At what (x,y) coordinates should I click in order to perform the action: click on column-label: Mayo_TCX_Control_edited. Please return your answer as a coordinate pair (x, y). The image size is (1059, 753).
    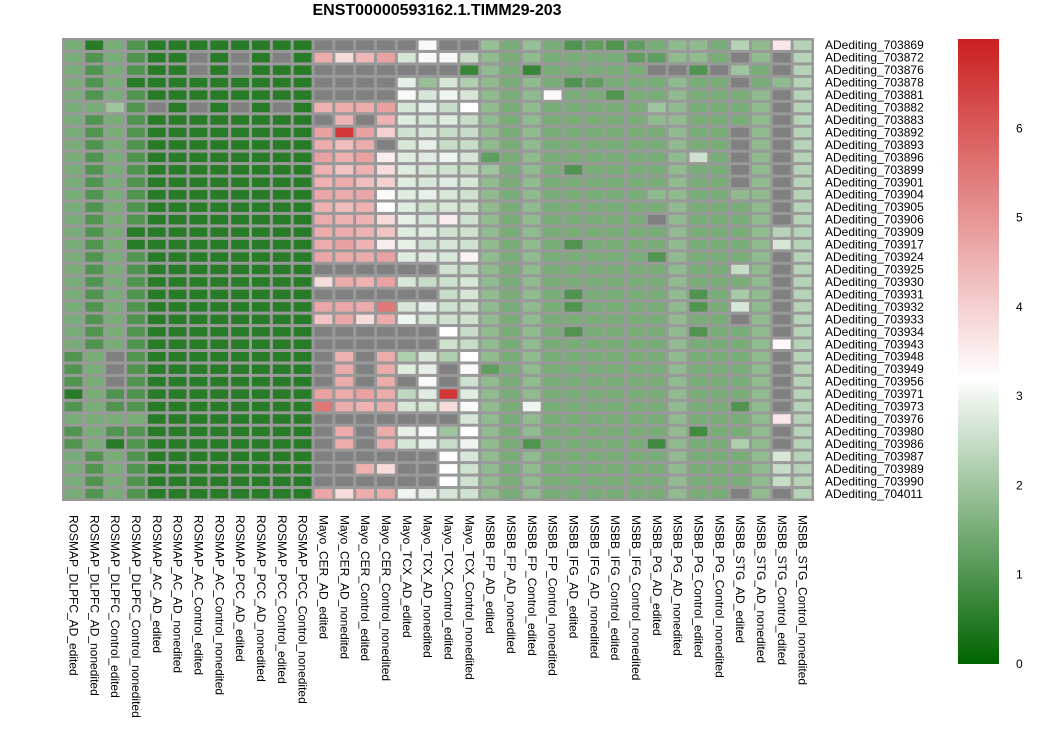
    Looking at the image, I should click on (448, 587).